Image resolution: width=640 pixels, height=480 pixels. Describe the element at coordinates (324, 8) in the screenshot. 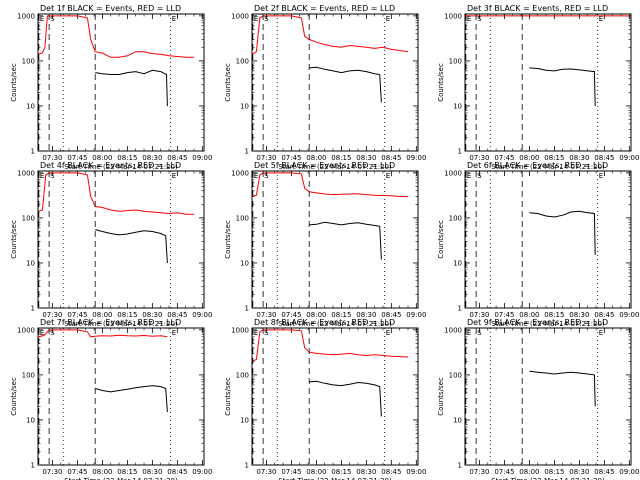

I see `chart-title: Det 2f BLACK = Events, RED = LLD` at that location.